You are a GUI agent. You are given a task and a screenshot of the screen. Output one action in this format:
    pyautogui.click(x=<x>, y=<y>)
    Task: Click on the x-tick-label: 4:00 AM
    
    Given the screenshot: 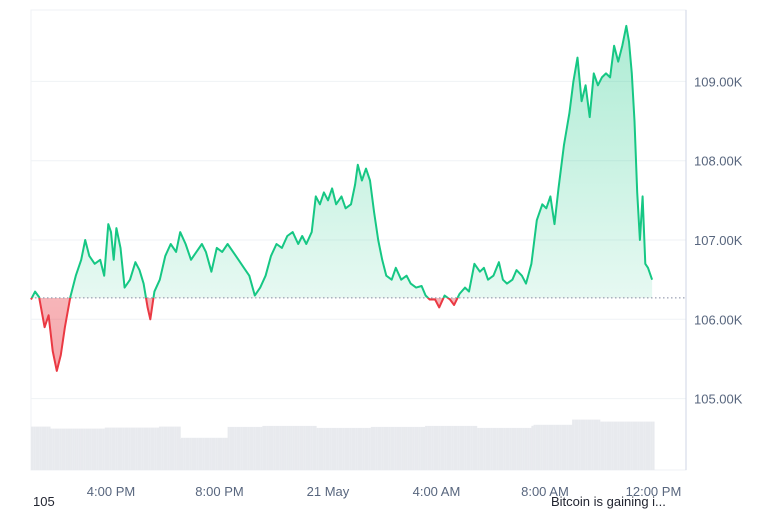 What is the action you would take?
    pyautogui.click(x=437, y=491)
    